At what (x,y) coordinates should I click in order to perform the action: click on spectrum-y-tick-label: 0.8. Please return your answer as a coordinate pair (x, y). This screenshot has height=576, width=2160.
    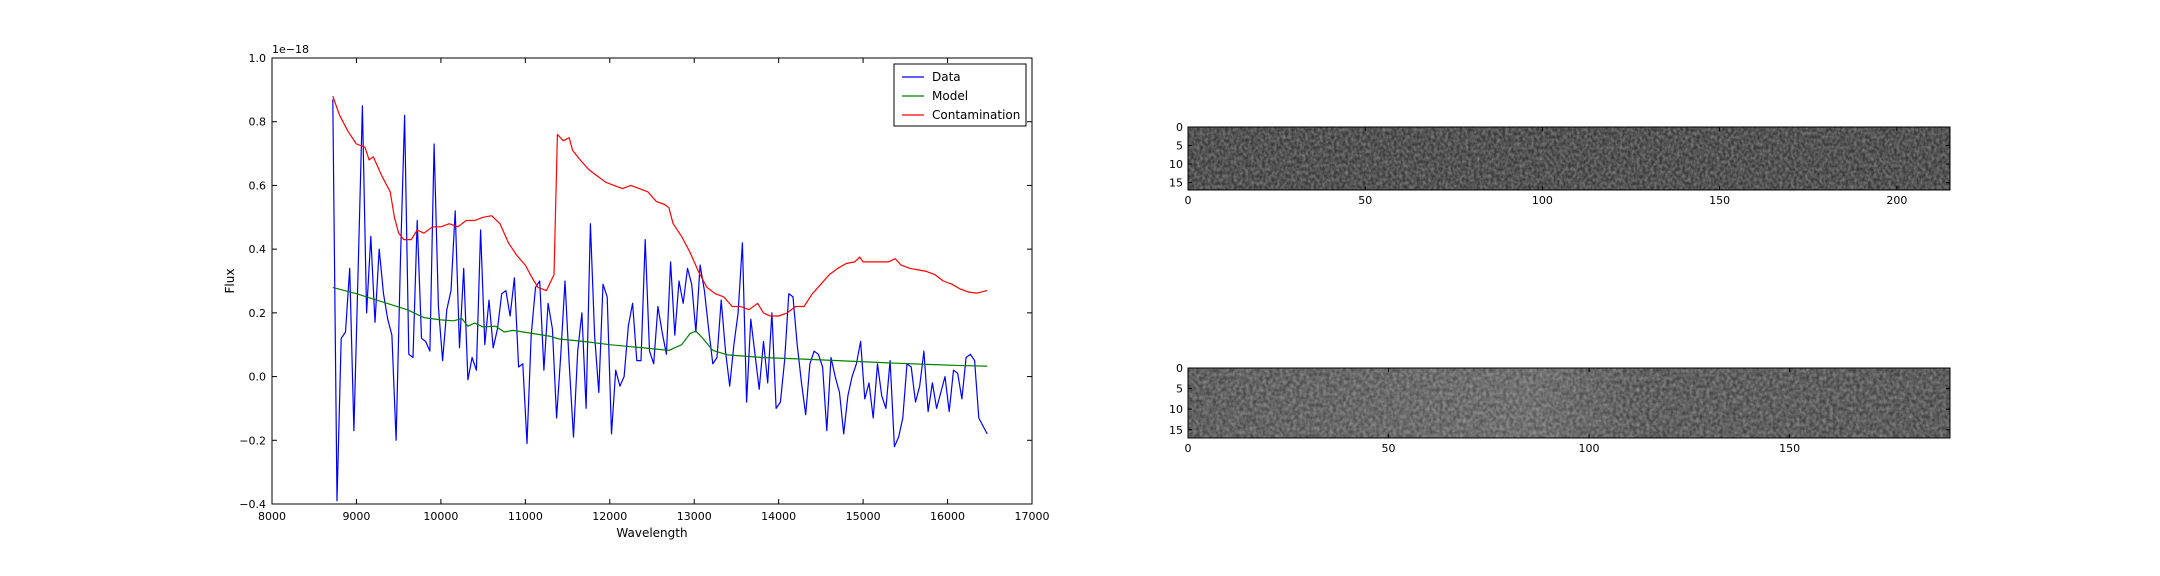
    Looking at the image, I should click on (258, 122).